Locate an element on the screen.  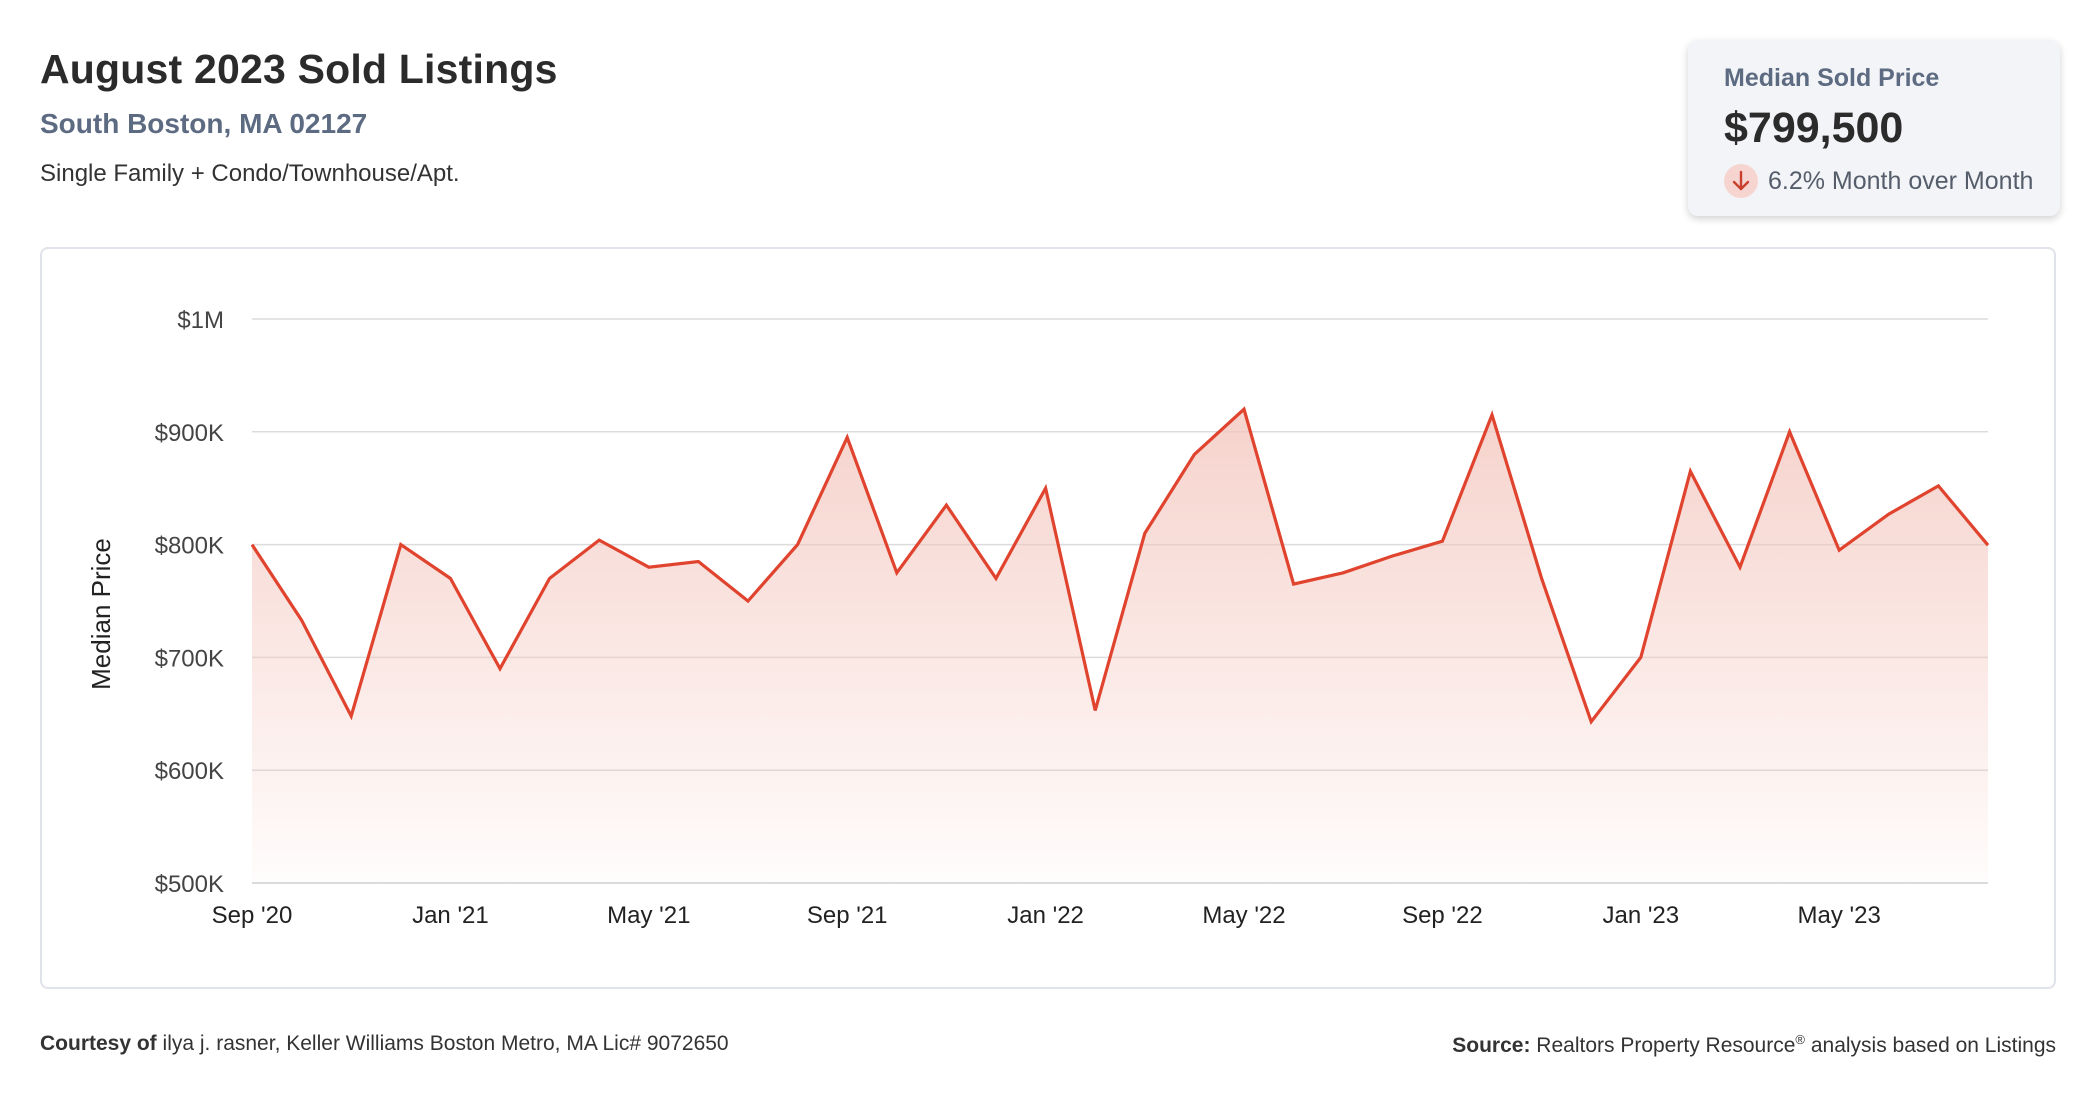
page-title: August 2023 Sold Listings is located at coordinates (299, 69).